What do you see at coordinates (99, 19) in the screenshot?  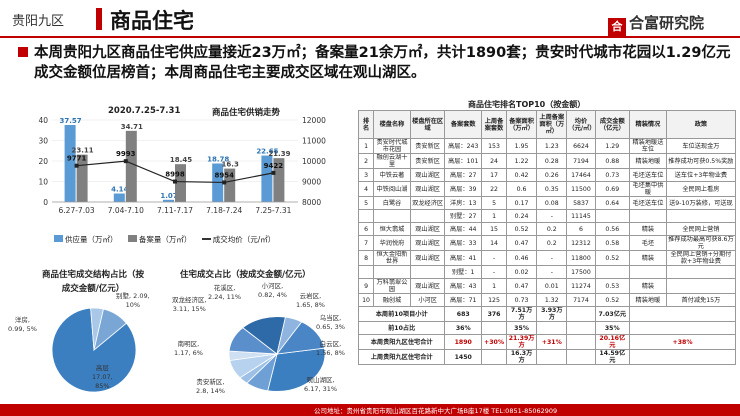 I see `title-accent-bar` at bounding box center [99, 19].